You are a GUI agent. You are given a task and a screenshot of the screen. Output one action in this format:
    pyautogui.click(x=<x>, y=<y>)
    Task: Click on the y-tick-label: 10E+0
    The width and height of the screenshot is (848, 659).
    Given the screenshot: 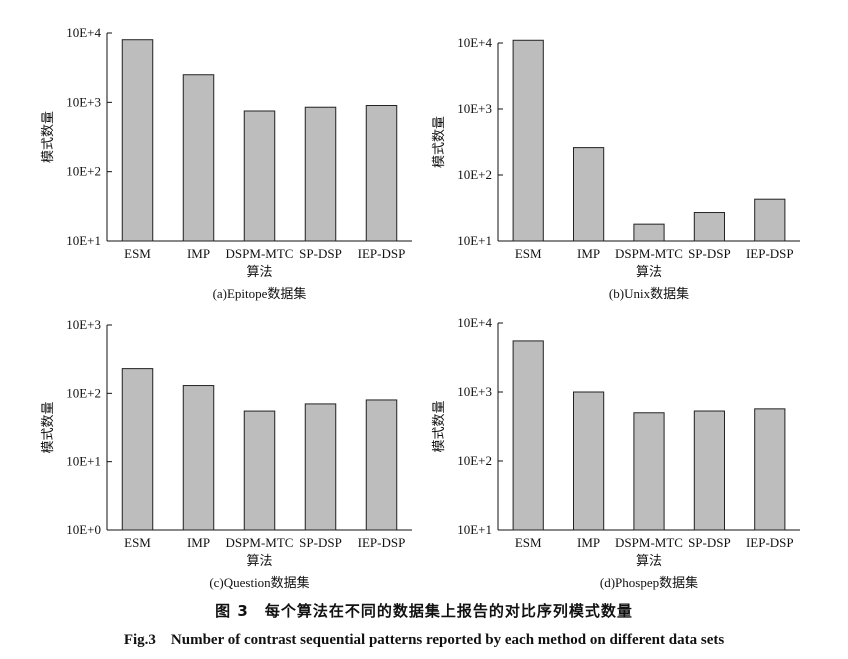 What is the action you would take?
    pyautogui.click(x=83, y=529)
    